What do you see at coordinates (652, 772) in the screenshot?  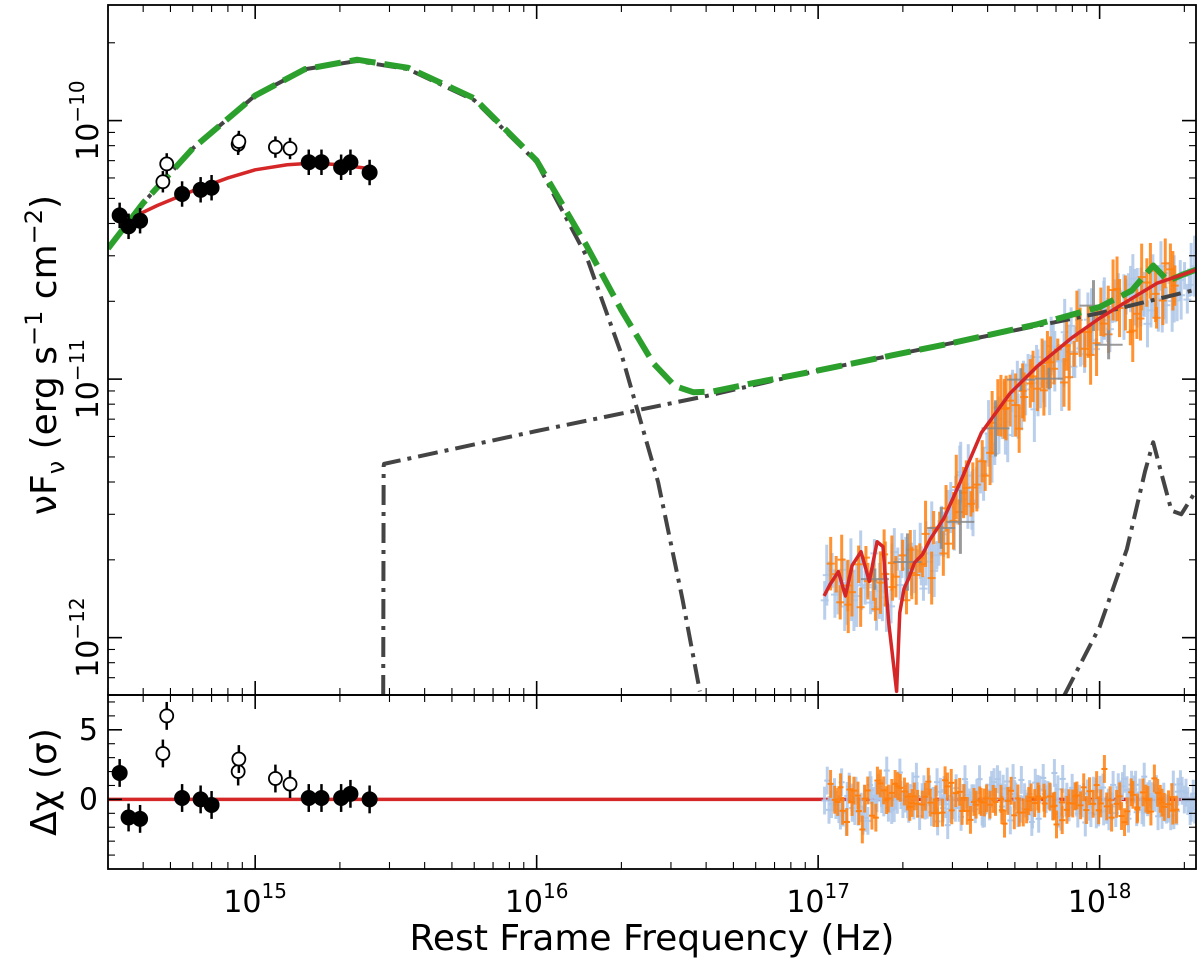 I see `residual-panel` at bounding box center [652, 772].